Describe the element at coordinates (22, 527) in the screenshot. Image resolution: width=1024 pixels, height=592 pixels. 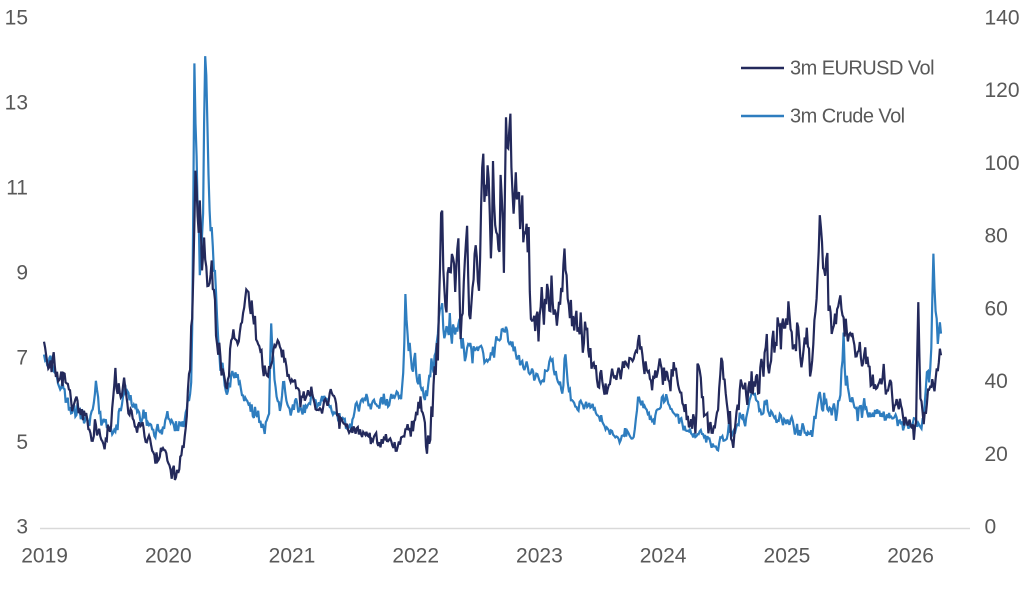
I see `svg-text: 3` at that location.